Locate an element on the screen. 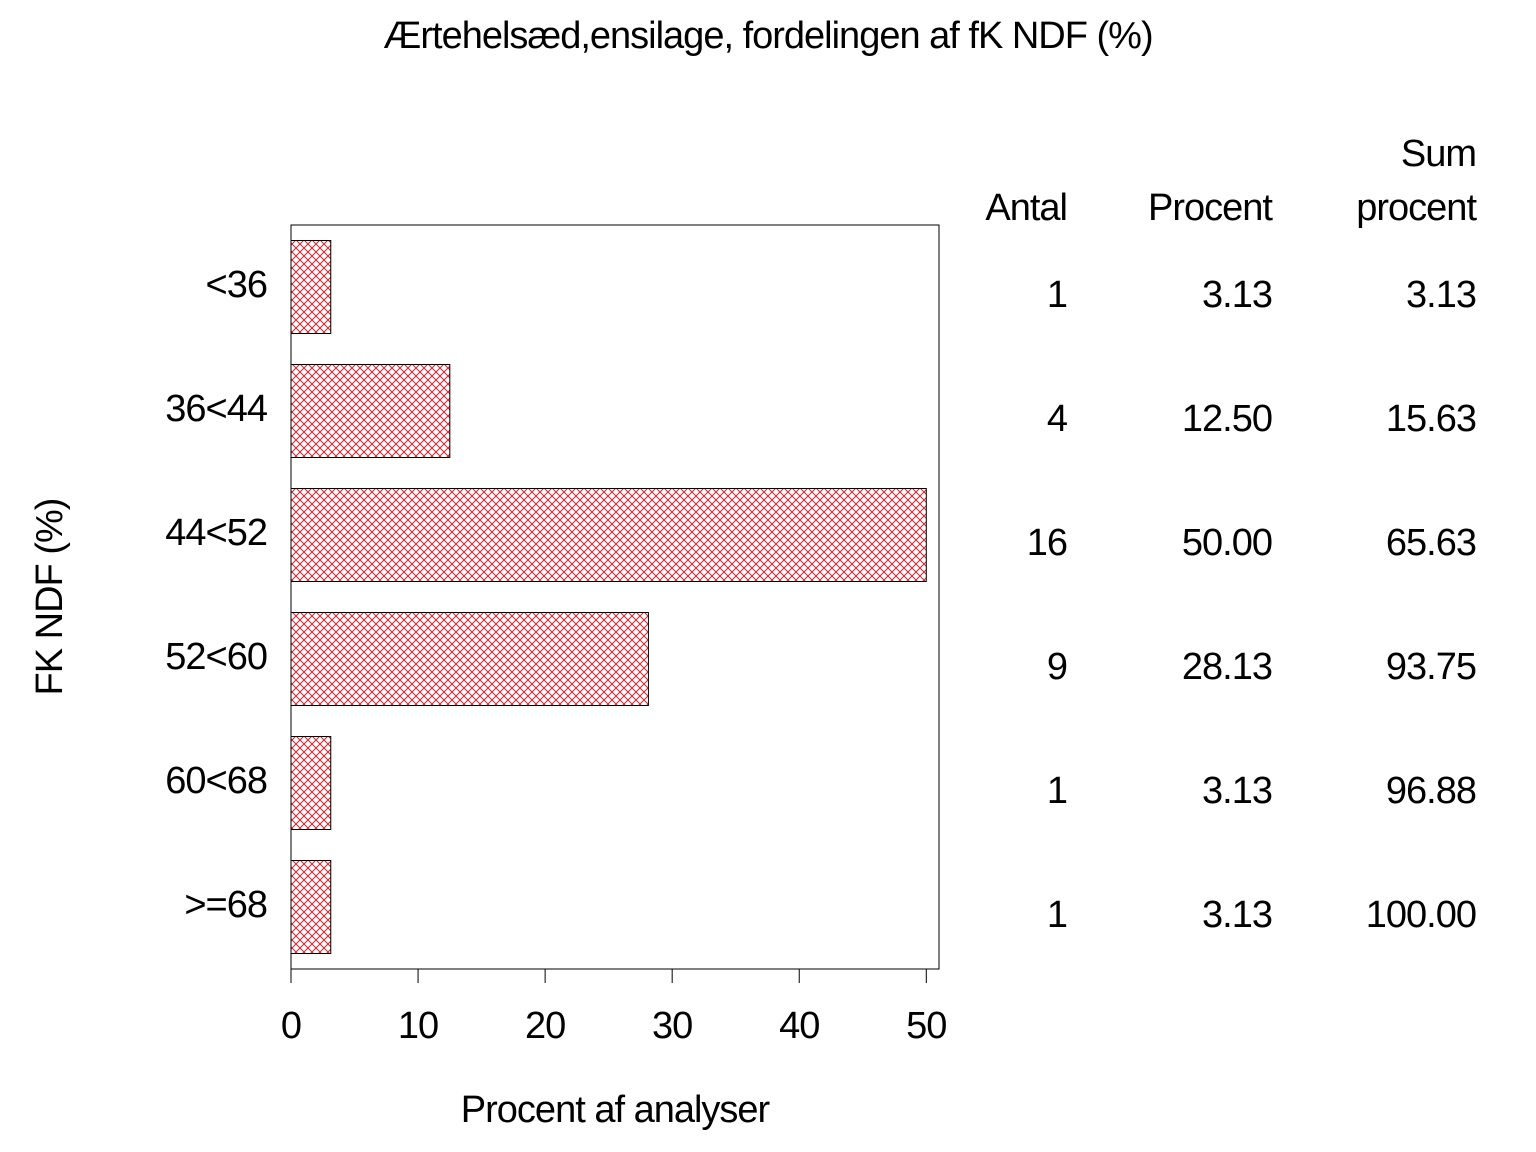 The height and width of the screenshot is (1152, 1536). table-cumulative: 65.63 is located at coordinates (1431, 543).